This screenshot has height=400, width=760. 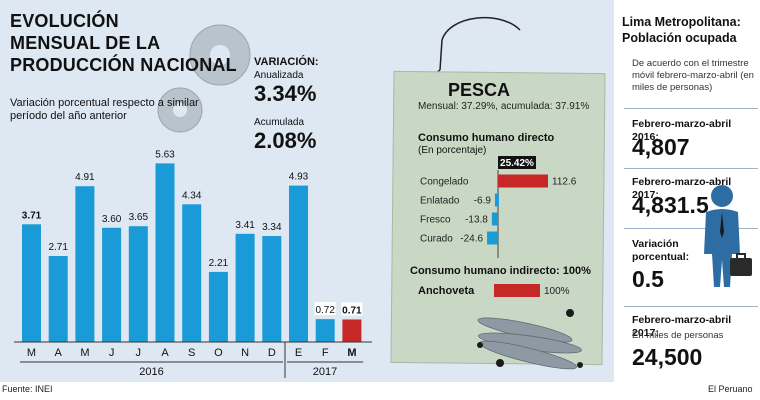 I want to click on fish-icon, so click(x=530, y=339).